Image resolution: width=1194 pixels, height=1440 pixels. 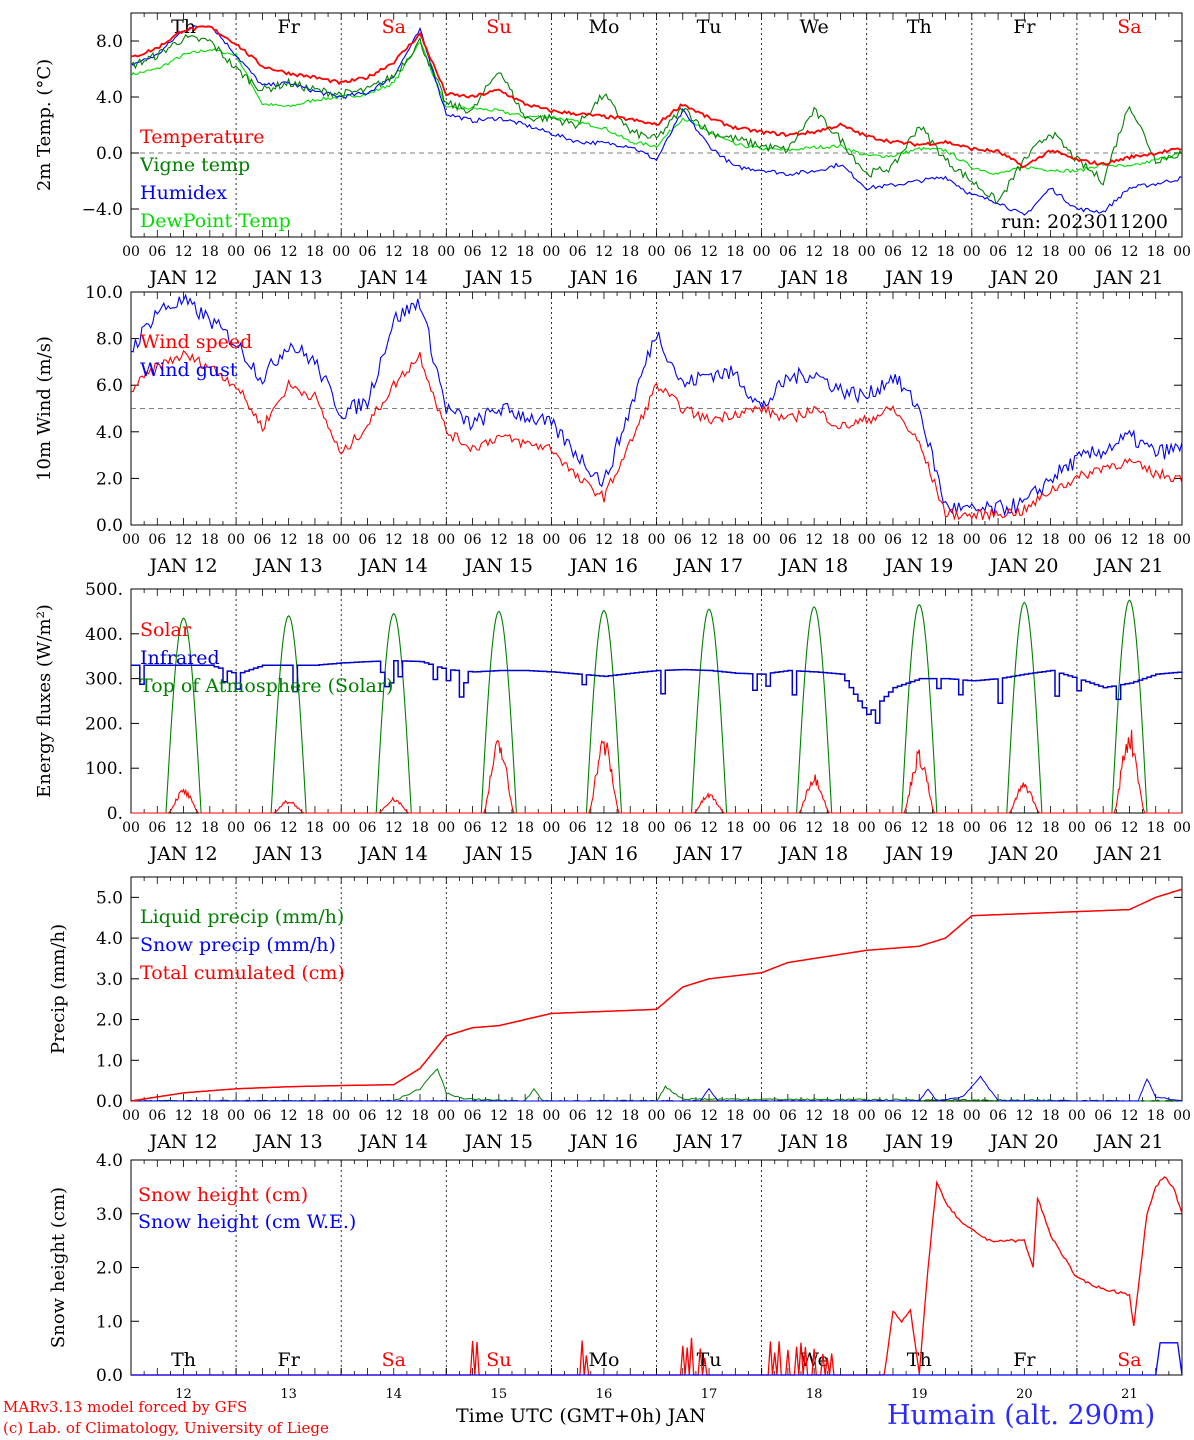 What do you see at coordinates (183, 1394) in the screenshot?
I see `day-number-label: 12` at bounding box center [183, 1394].